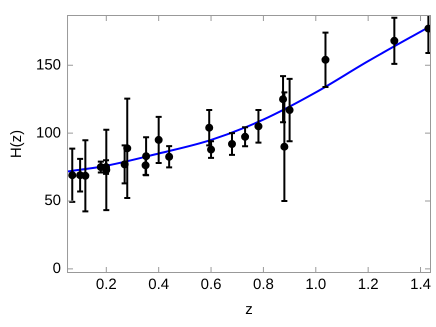 This screenshot has height=327, width=436. What do you see at coordinates (106, 285) in the screenshot?
I see `x-tick-label: 0.2` at bounding box center [106, 285].